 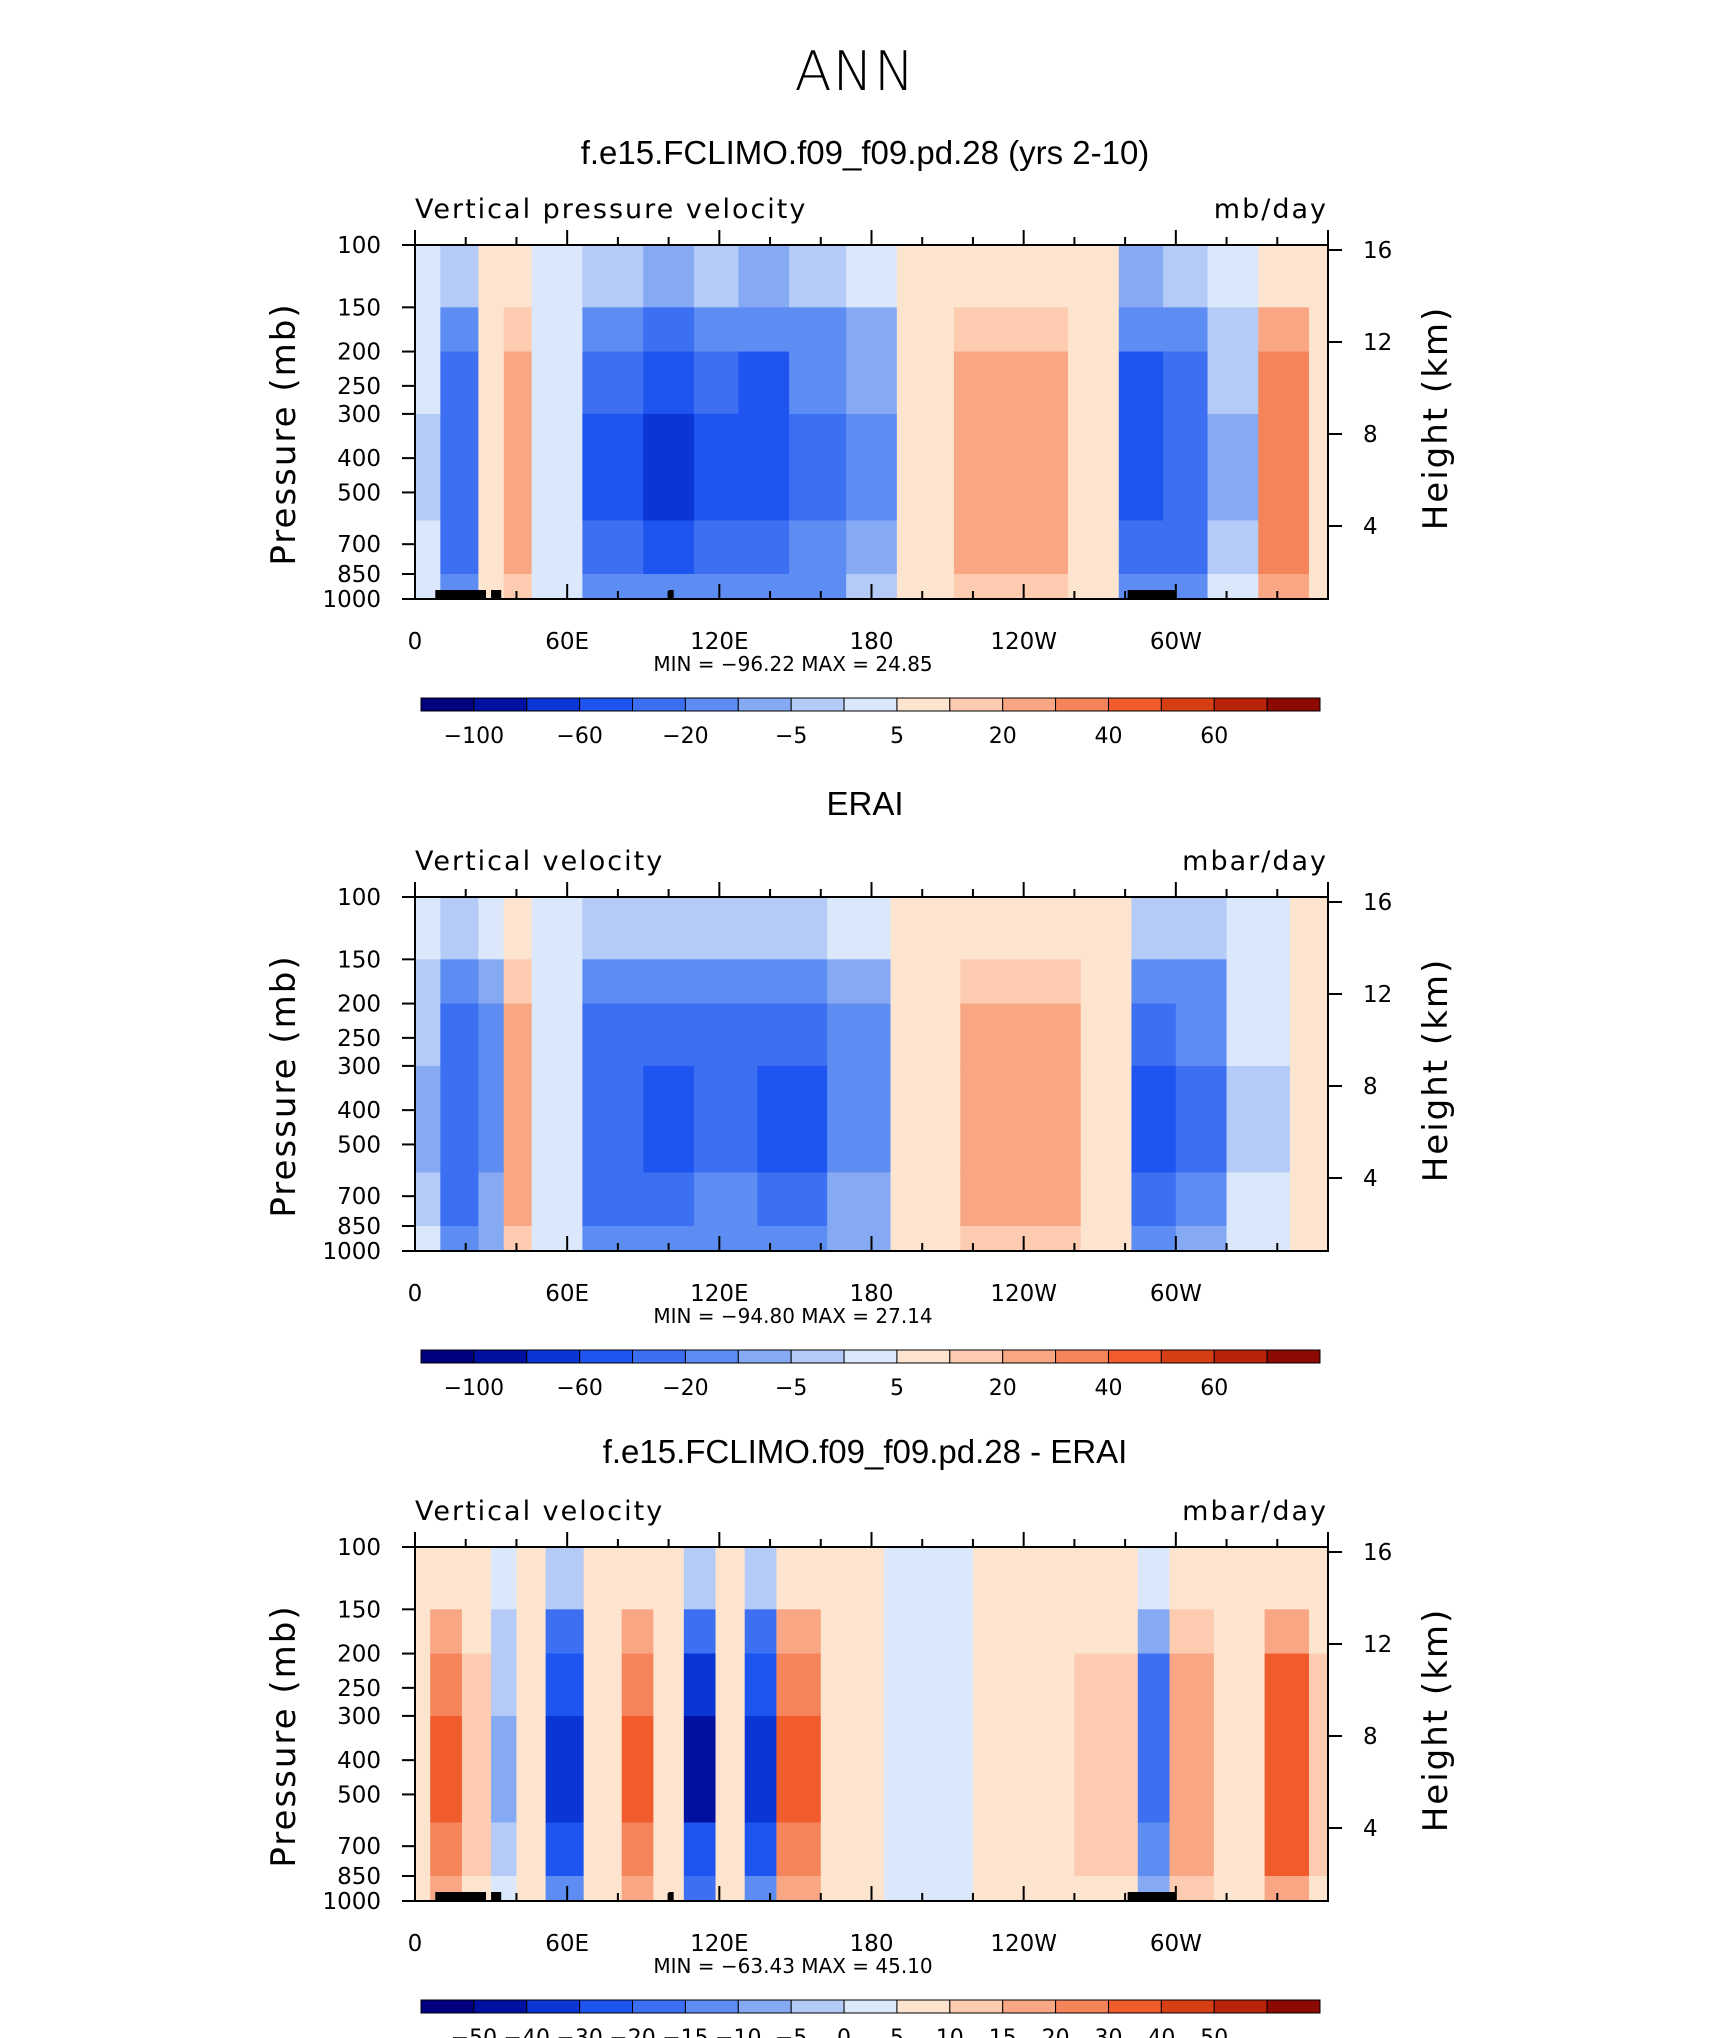 I want to click on colorbar-label: −20, so click(x=632, y=2032).